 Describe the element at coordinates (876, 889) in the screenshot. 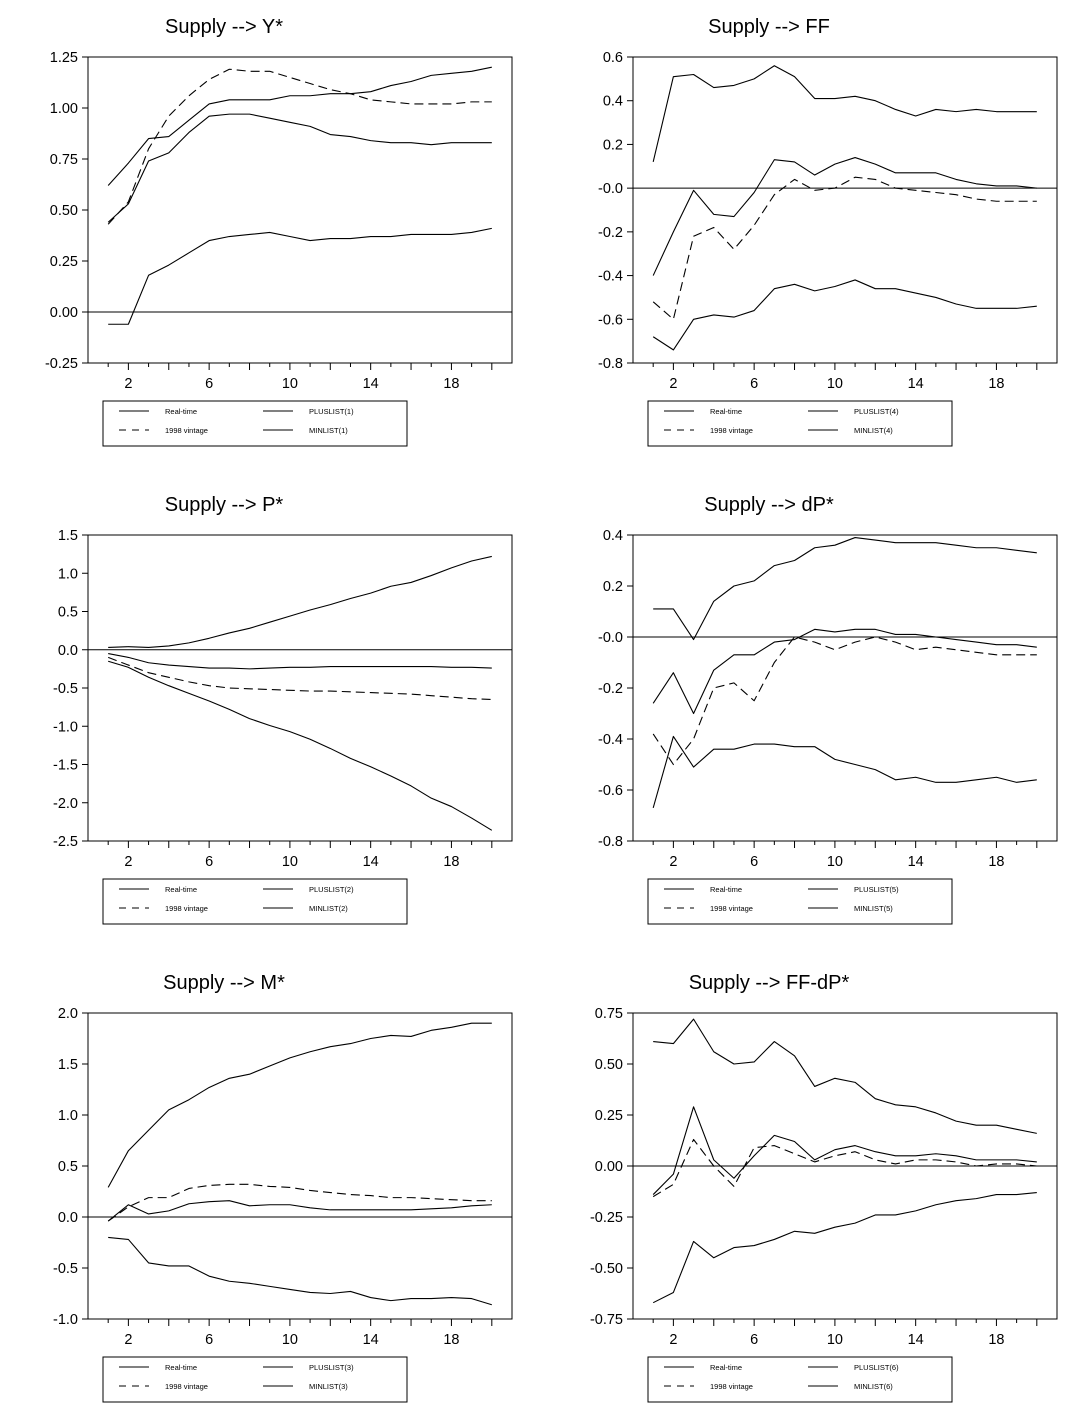

I see `legend-label: PLUSLIST(5)` at that location.